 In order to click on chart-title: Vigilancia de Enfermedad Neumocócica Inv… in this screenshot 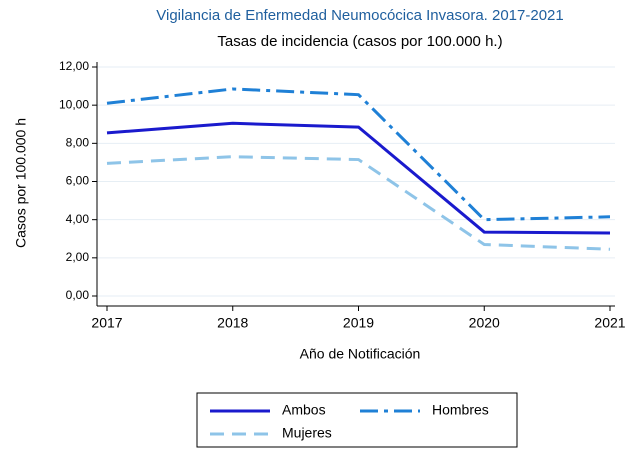, I will do `click(359, 15)`.